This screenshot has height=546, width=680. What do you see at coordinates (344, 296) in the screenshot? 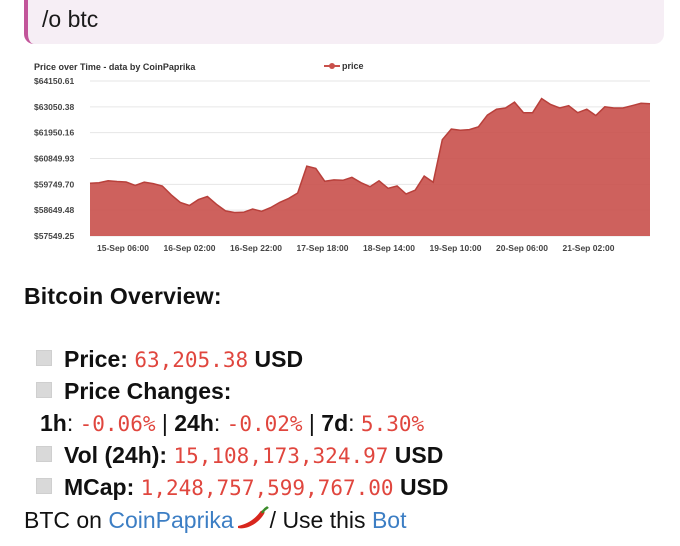
I see `overview-block: Bitcoin Overview:` at bounding box center [344, 296].